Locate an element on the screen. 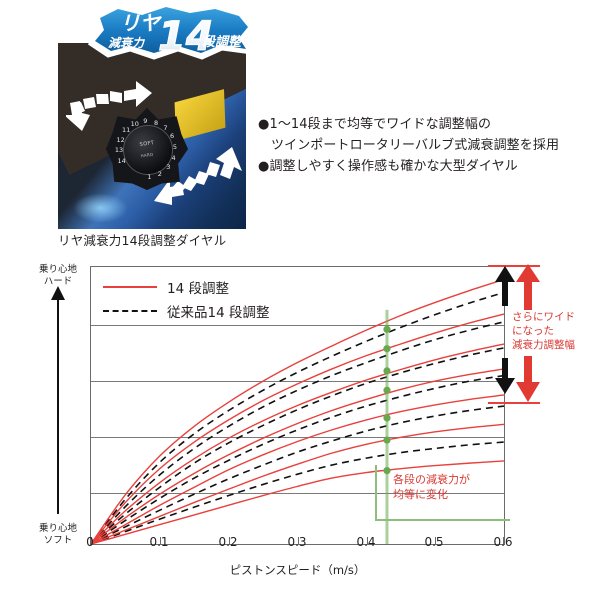  y-axis-arrow-head-icon is located at coordinates (58, 293).